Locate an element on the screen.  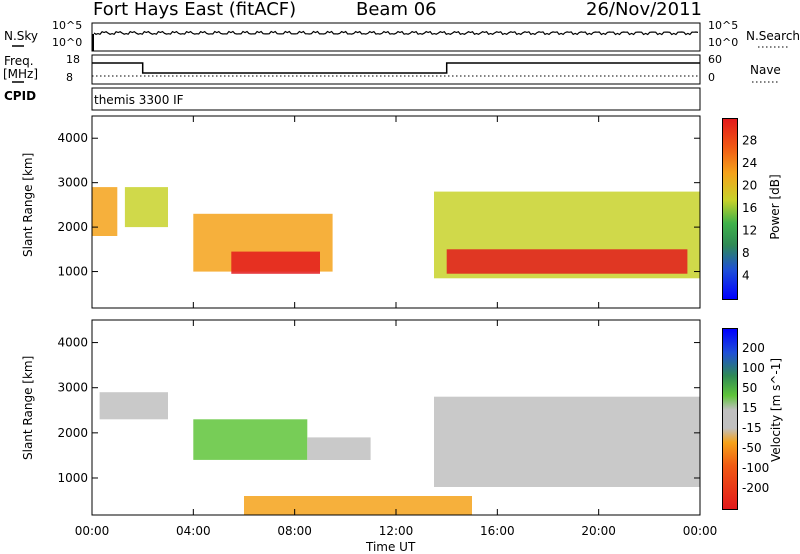
freq-label: Freq. is located at coordinates (19, 61).